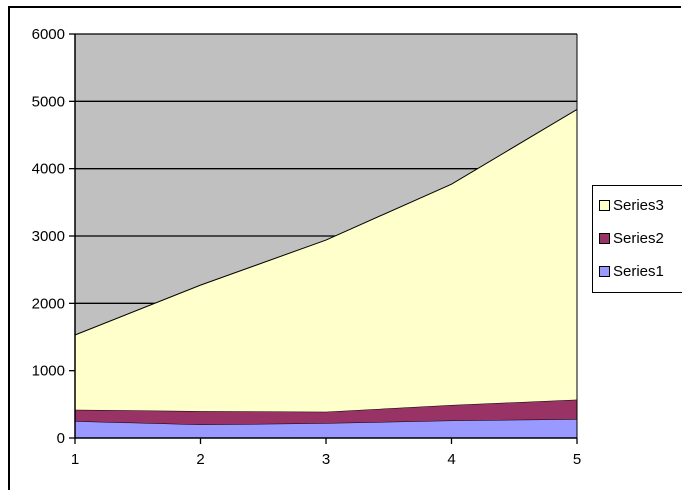  Describe the element at coordinates (48, 303) in the screenshot. I see `y-tick-label-2000: 2000` at that location.